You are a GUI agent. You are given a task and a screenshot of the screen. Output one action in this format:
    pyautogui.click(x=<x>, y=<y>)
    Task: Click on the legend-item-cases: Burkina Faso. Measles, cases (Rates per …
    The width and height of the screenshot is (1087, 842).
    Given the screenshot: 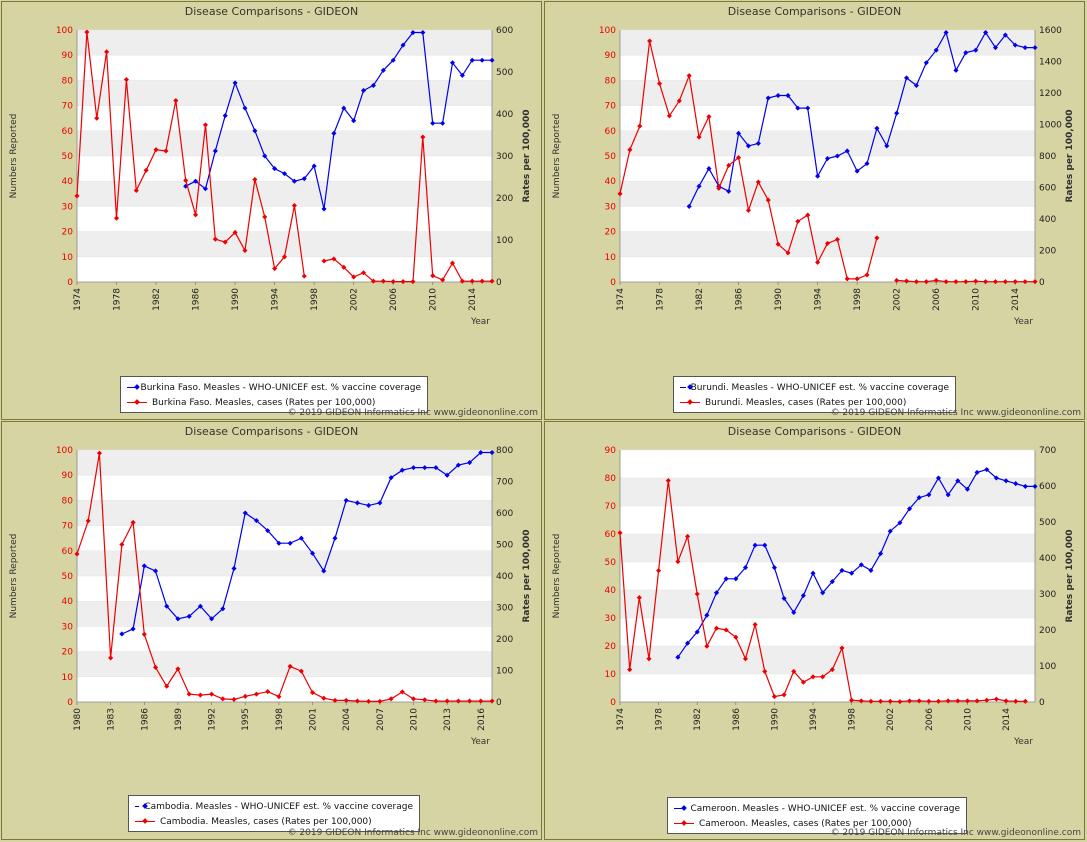 What is the action you would take?
    pyautogui.click(x=274, y=402)
    